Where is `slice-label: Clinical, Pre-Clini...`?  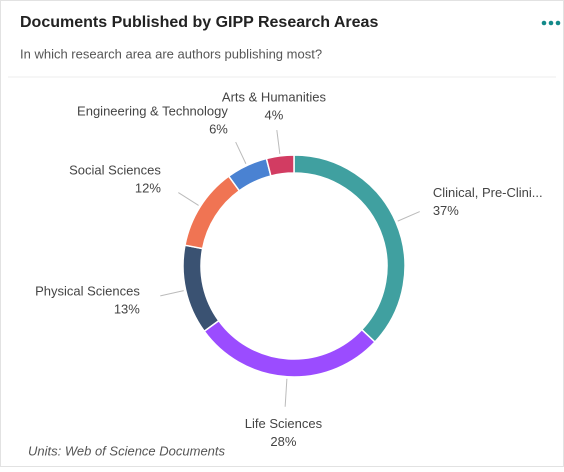
slice-label: Clinical, Pre-Clini... is located at coordinates (488, 192).